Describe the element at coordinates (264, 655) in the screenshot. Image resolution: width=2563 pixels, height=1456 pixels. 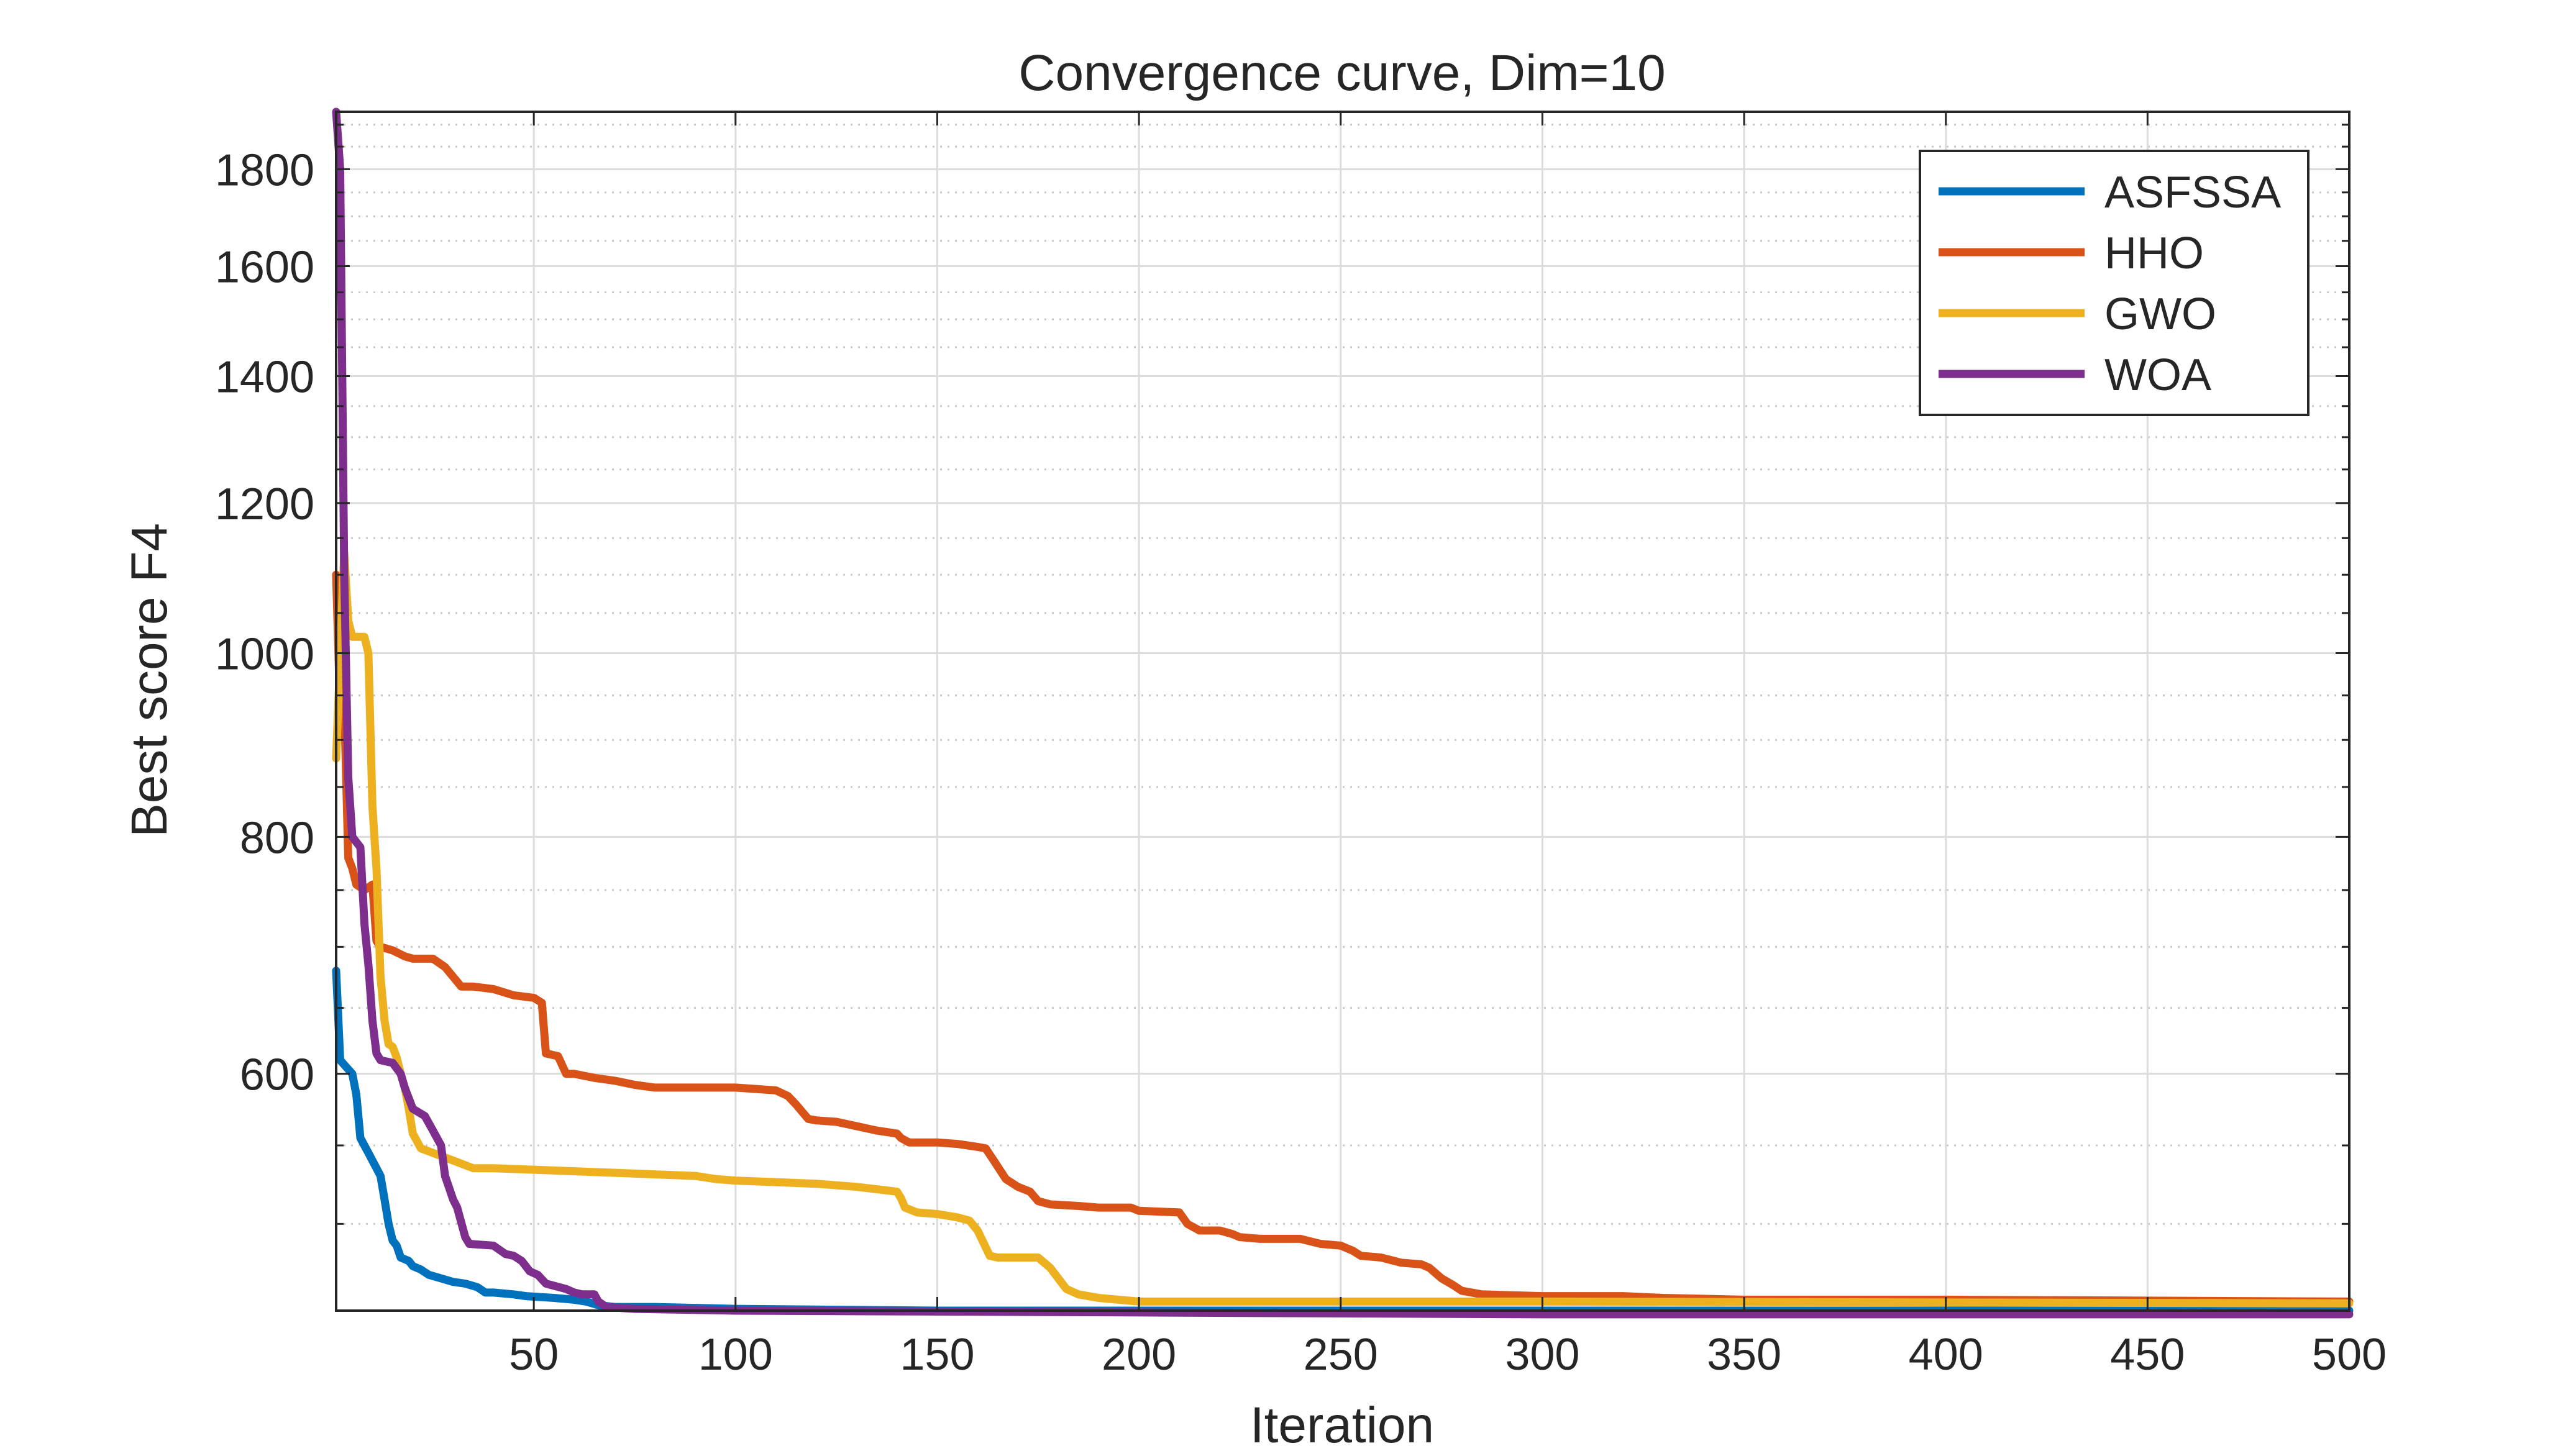
I see `y-tick-label: 1000` at that location.